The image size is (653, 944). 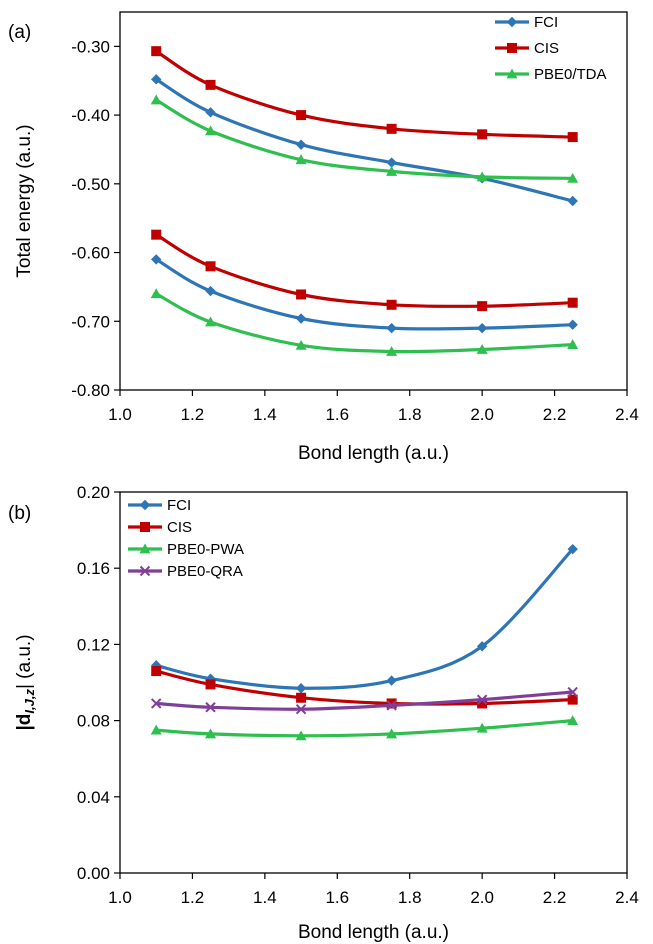 What do you see at coordinates (627, 414) in the screenshot?
I see `panel-a-x-tick-label: 2.4` at bounding box center [627, 414].